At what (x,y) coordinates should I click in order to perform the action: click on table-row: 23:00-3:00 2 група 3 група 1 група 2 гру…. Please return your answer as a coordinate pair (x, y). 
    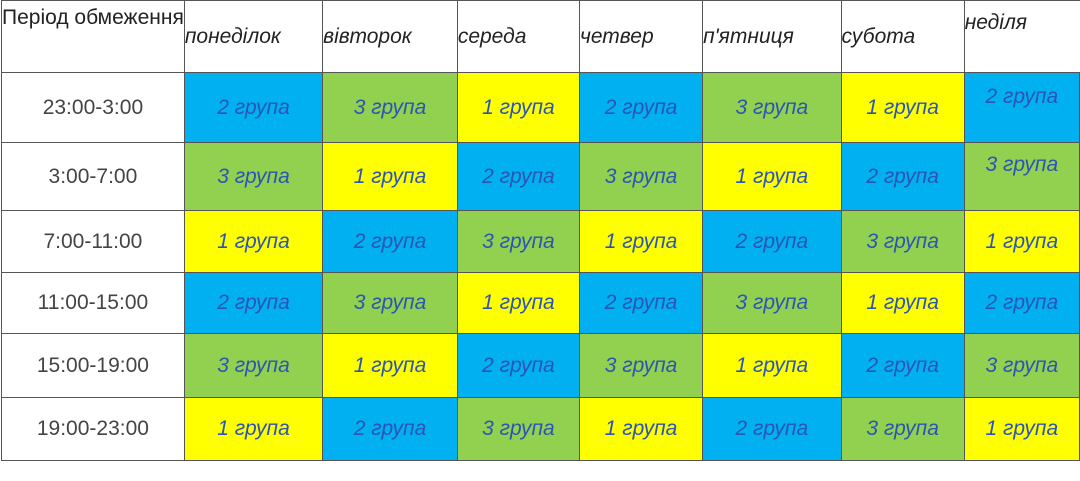
    Looking at the image, I should click on (540, 107).